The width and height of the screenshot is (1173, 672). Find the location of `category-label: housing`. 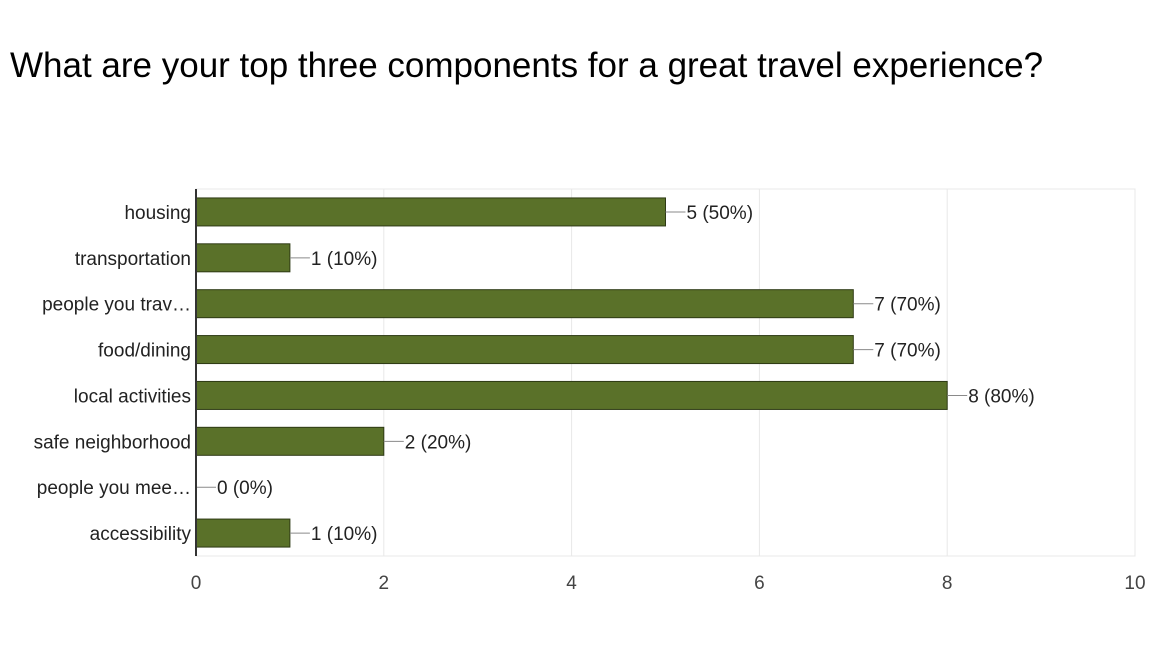

category-label: housing is located at coordinates (157, 213).